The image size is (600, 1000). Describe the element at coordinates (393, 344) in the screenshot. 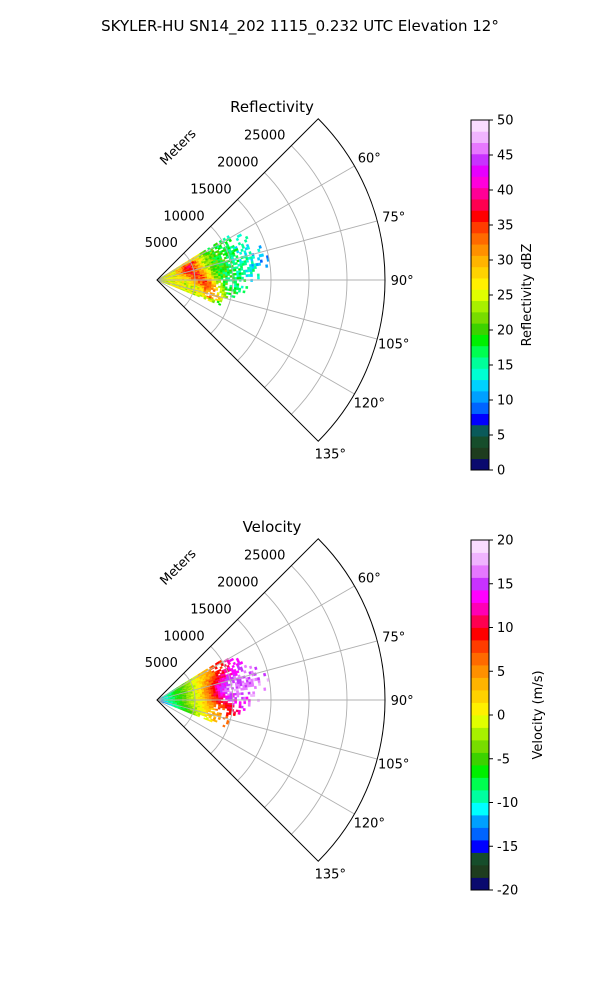

I see `azimuth-tick-label: 105°` at that location.